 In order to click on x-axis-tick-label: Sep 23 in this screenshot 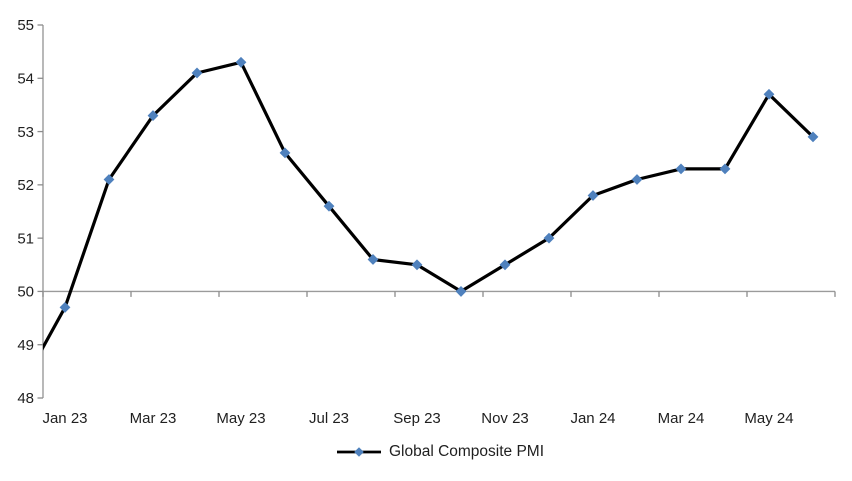, I will do `click(417, 418)`.